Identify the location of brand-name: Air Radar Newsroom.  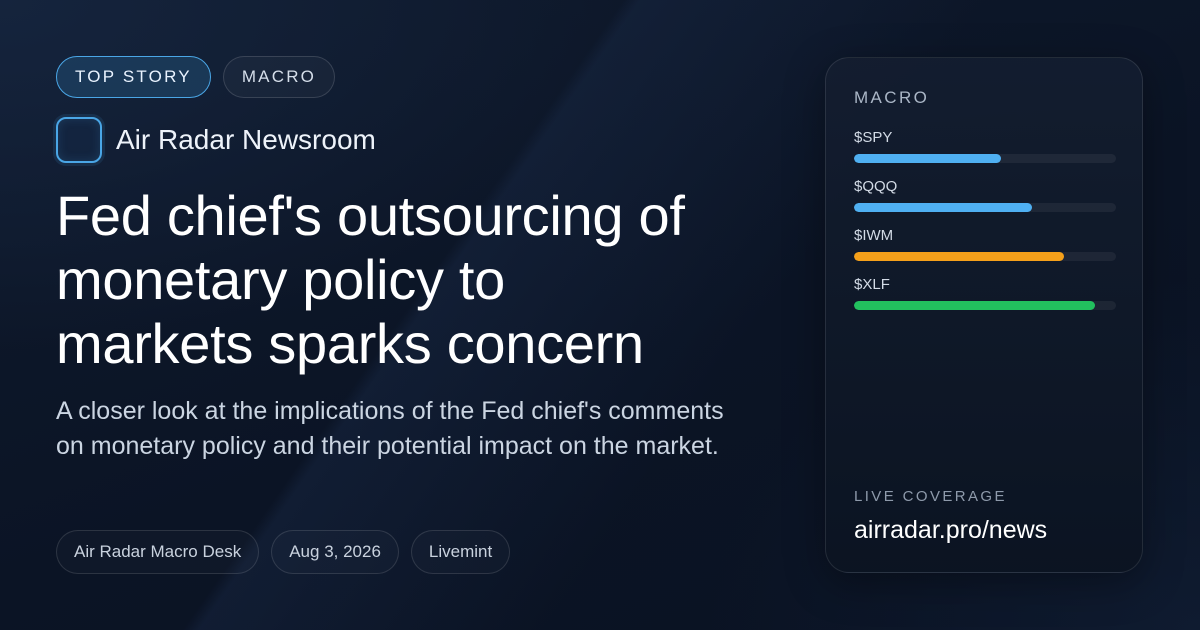
(246, 139).